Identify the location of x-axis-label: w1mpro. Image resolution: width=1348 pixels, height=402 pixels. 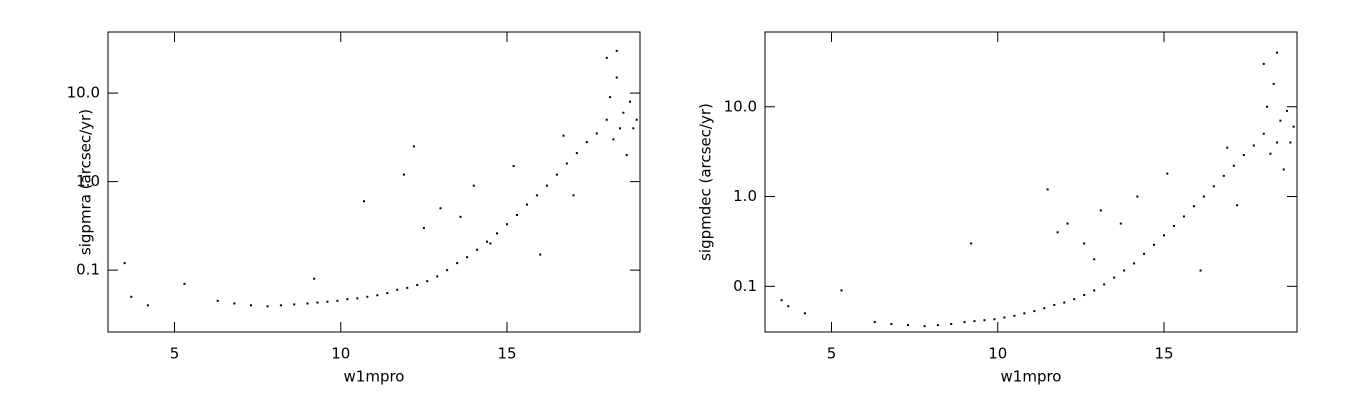
(374, 377).